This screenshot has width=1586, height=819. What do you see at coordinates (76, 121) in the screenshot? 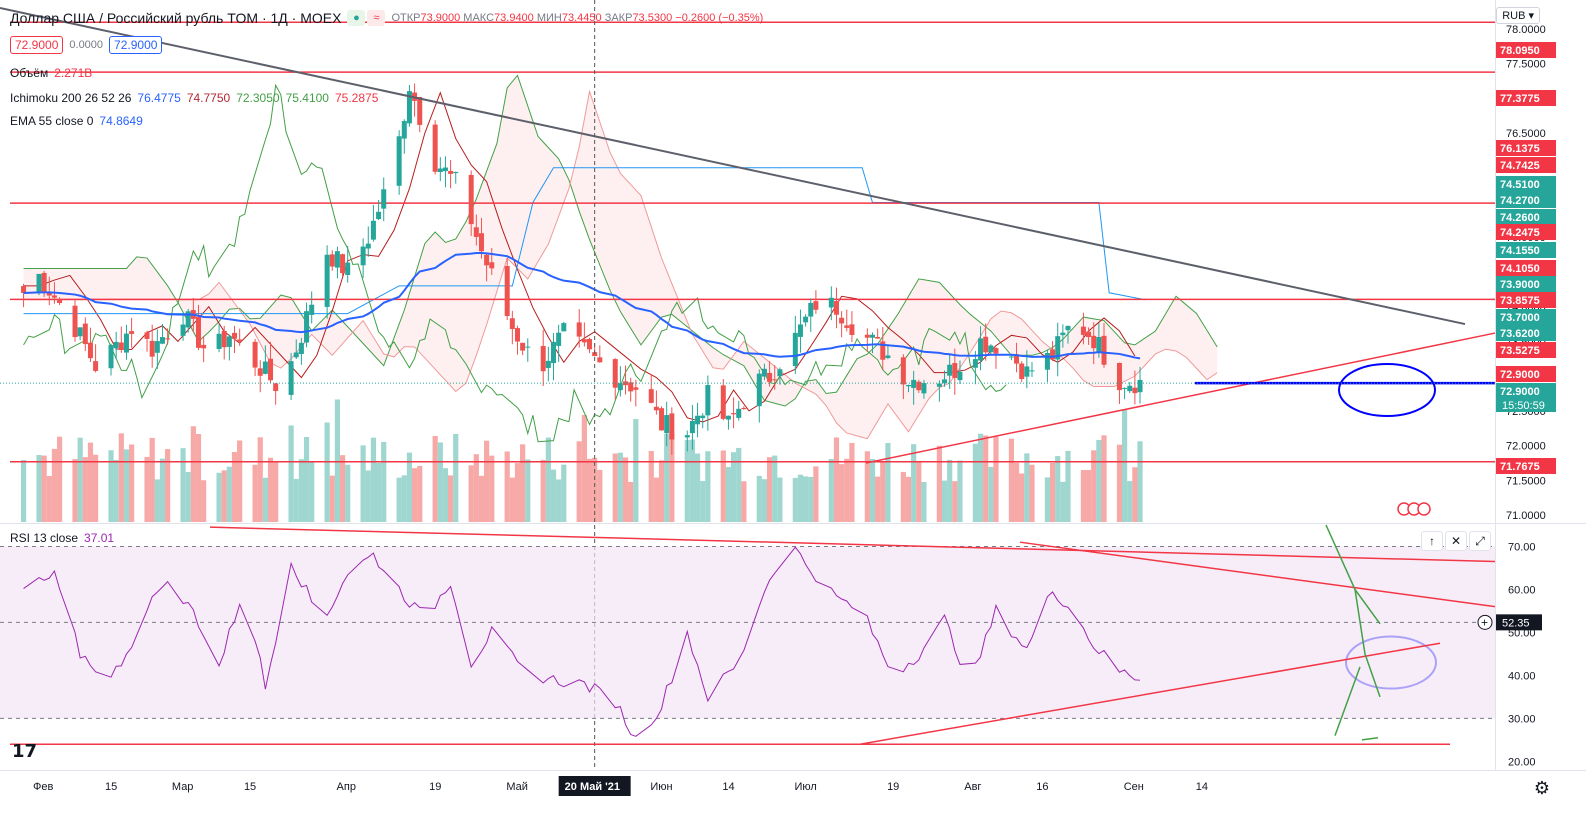
I see `ema-legend: EMA 55 close 0 74.8649` at bounding box center [76, 121].